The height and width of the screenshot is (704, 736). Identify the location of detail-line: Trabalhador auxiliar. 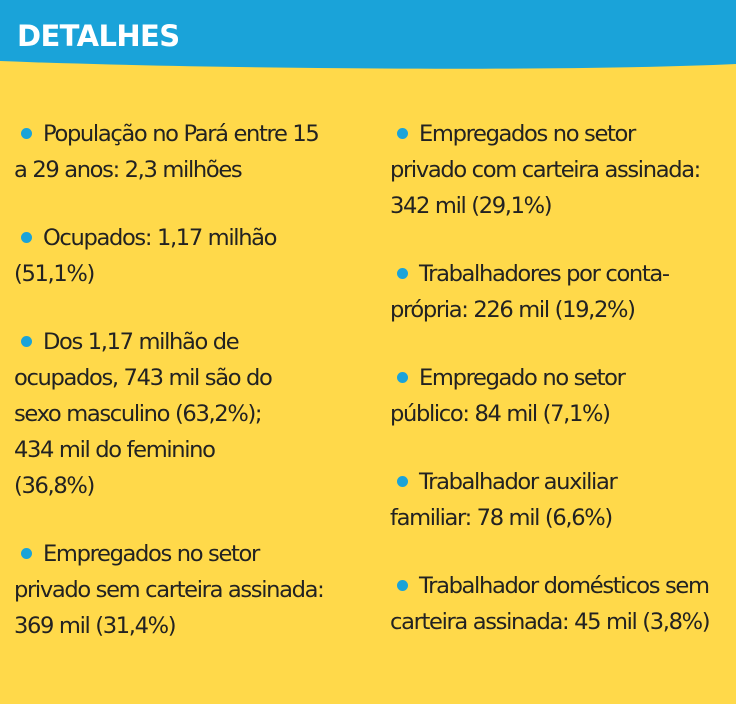
(562, 482).